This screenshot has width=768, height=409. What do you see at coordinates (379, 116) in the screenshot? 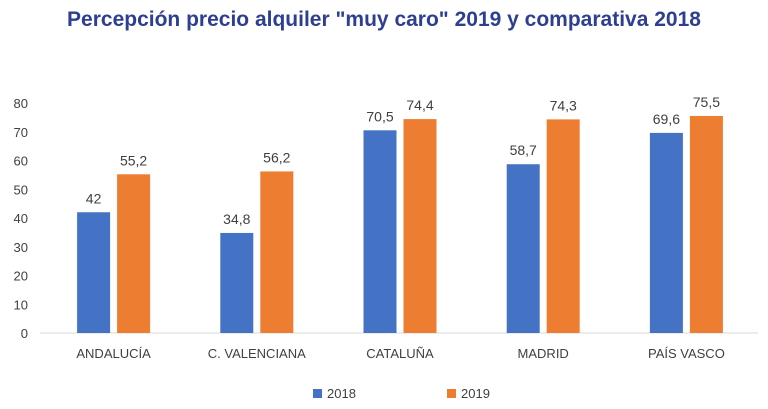
I see `data-label: 70,5` at bounding box center [379, 116].